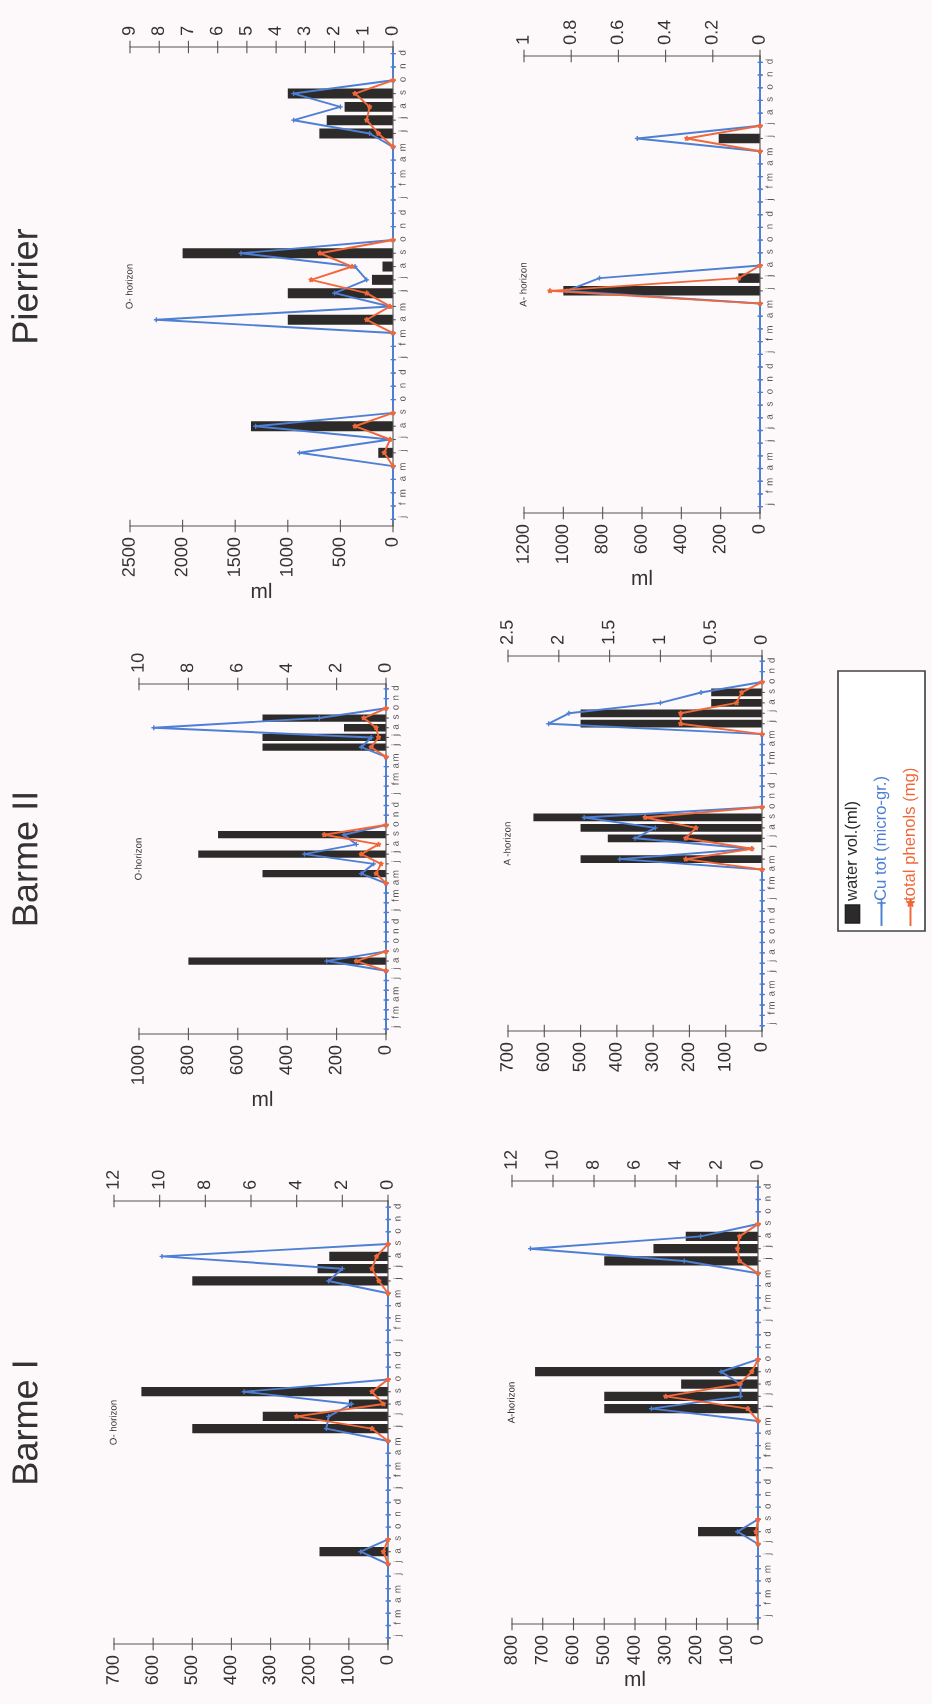 This screenshot has height=1704, width=932. What do you see at coordinates (511, 1403) in the screenshot?
I see `annotation: A-horizon` at bounding box center [511, 1403].